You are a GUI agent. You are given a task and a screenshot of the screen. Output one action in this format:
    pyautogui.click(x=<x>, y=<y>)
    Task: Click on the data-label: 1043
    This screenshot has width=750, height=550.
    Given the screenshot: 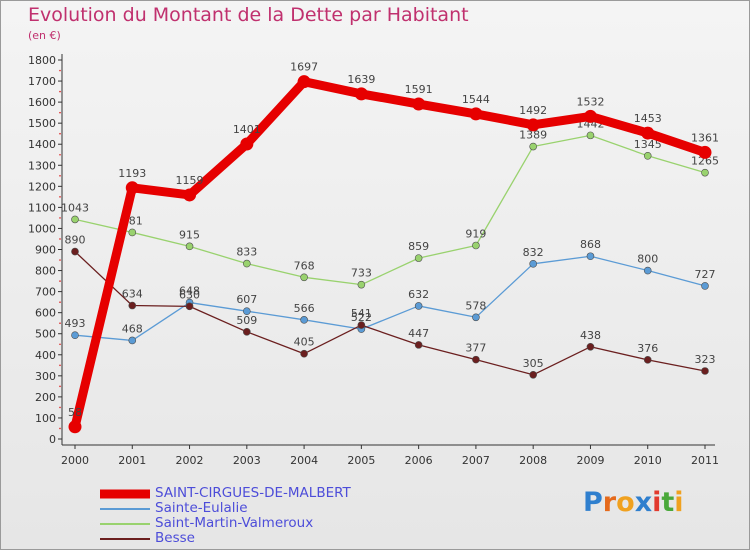 What is the action you would take?
    pyautogui.click(x=75, y=207)
    